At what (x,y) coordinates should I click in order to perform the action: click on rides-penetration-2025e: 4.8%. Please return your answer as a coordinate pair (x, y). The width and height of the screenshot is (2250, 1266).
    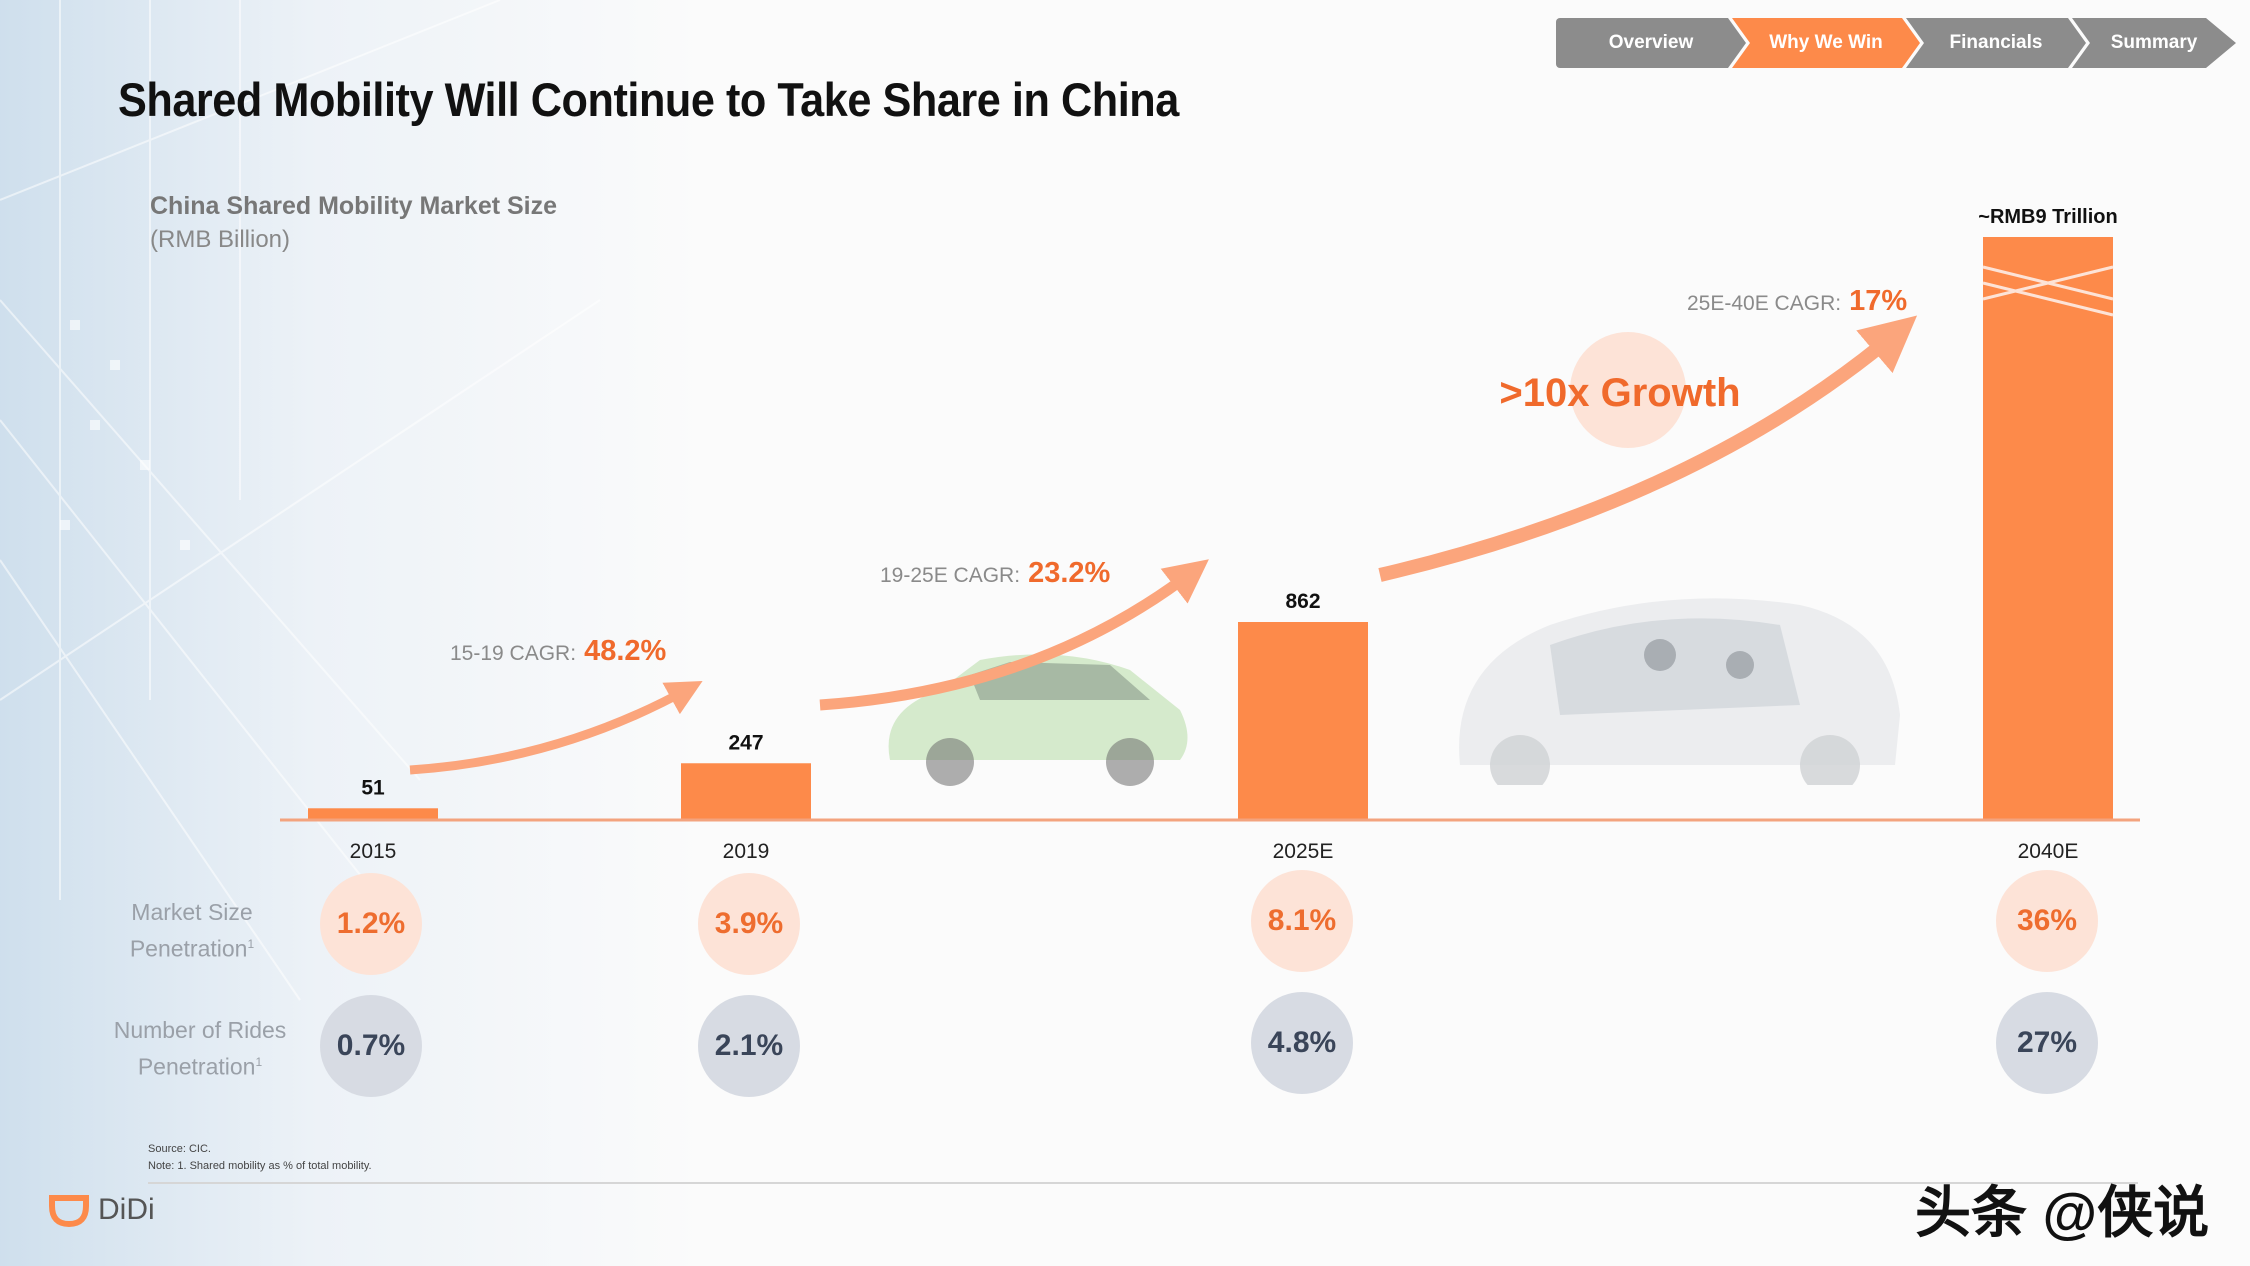
    Looking at the image, I should click on (1302, 1043).